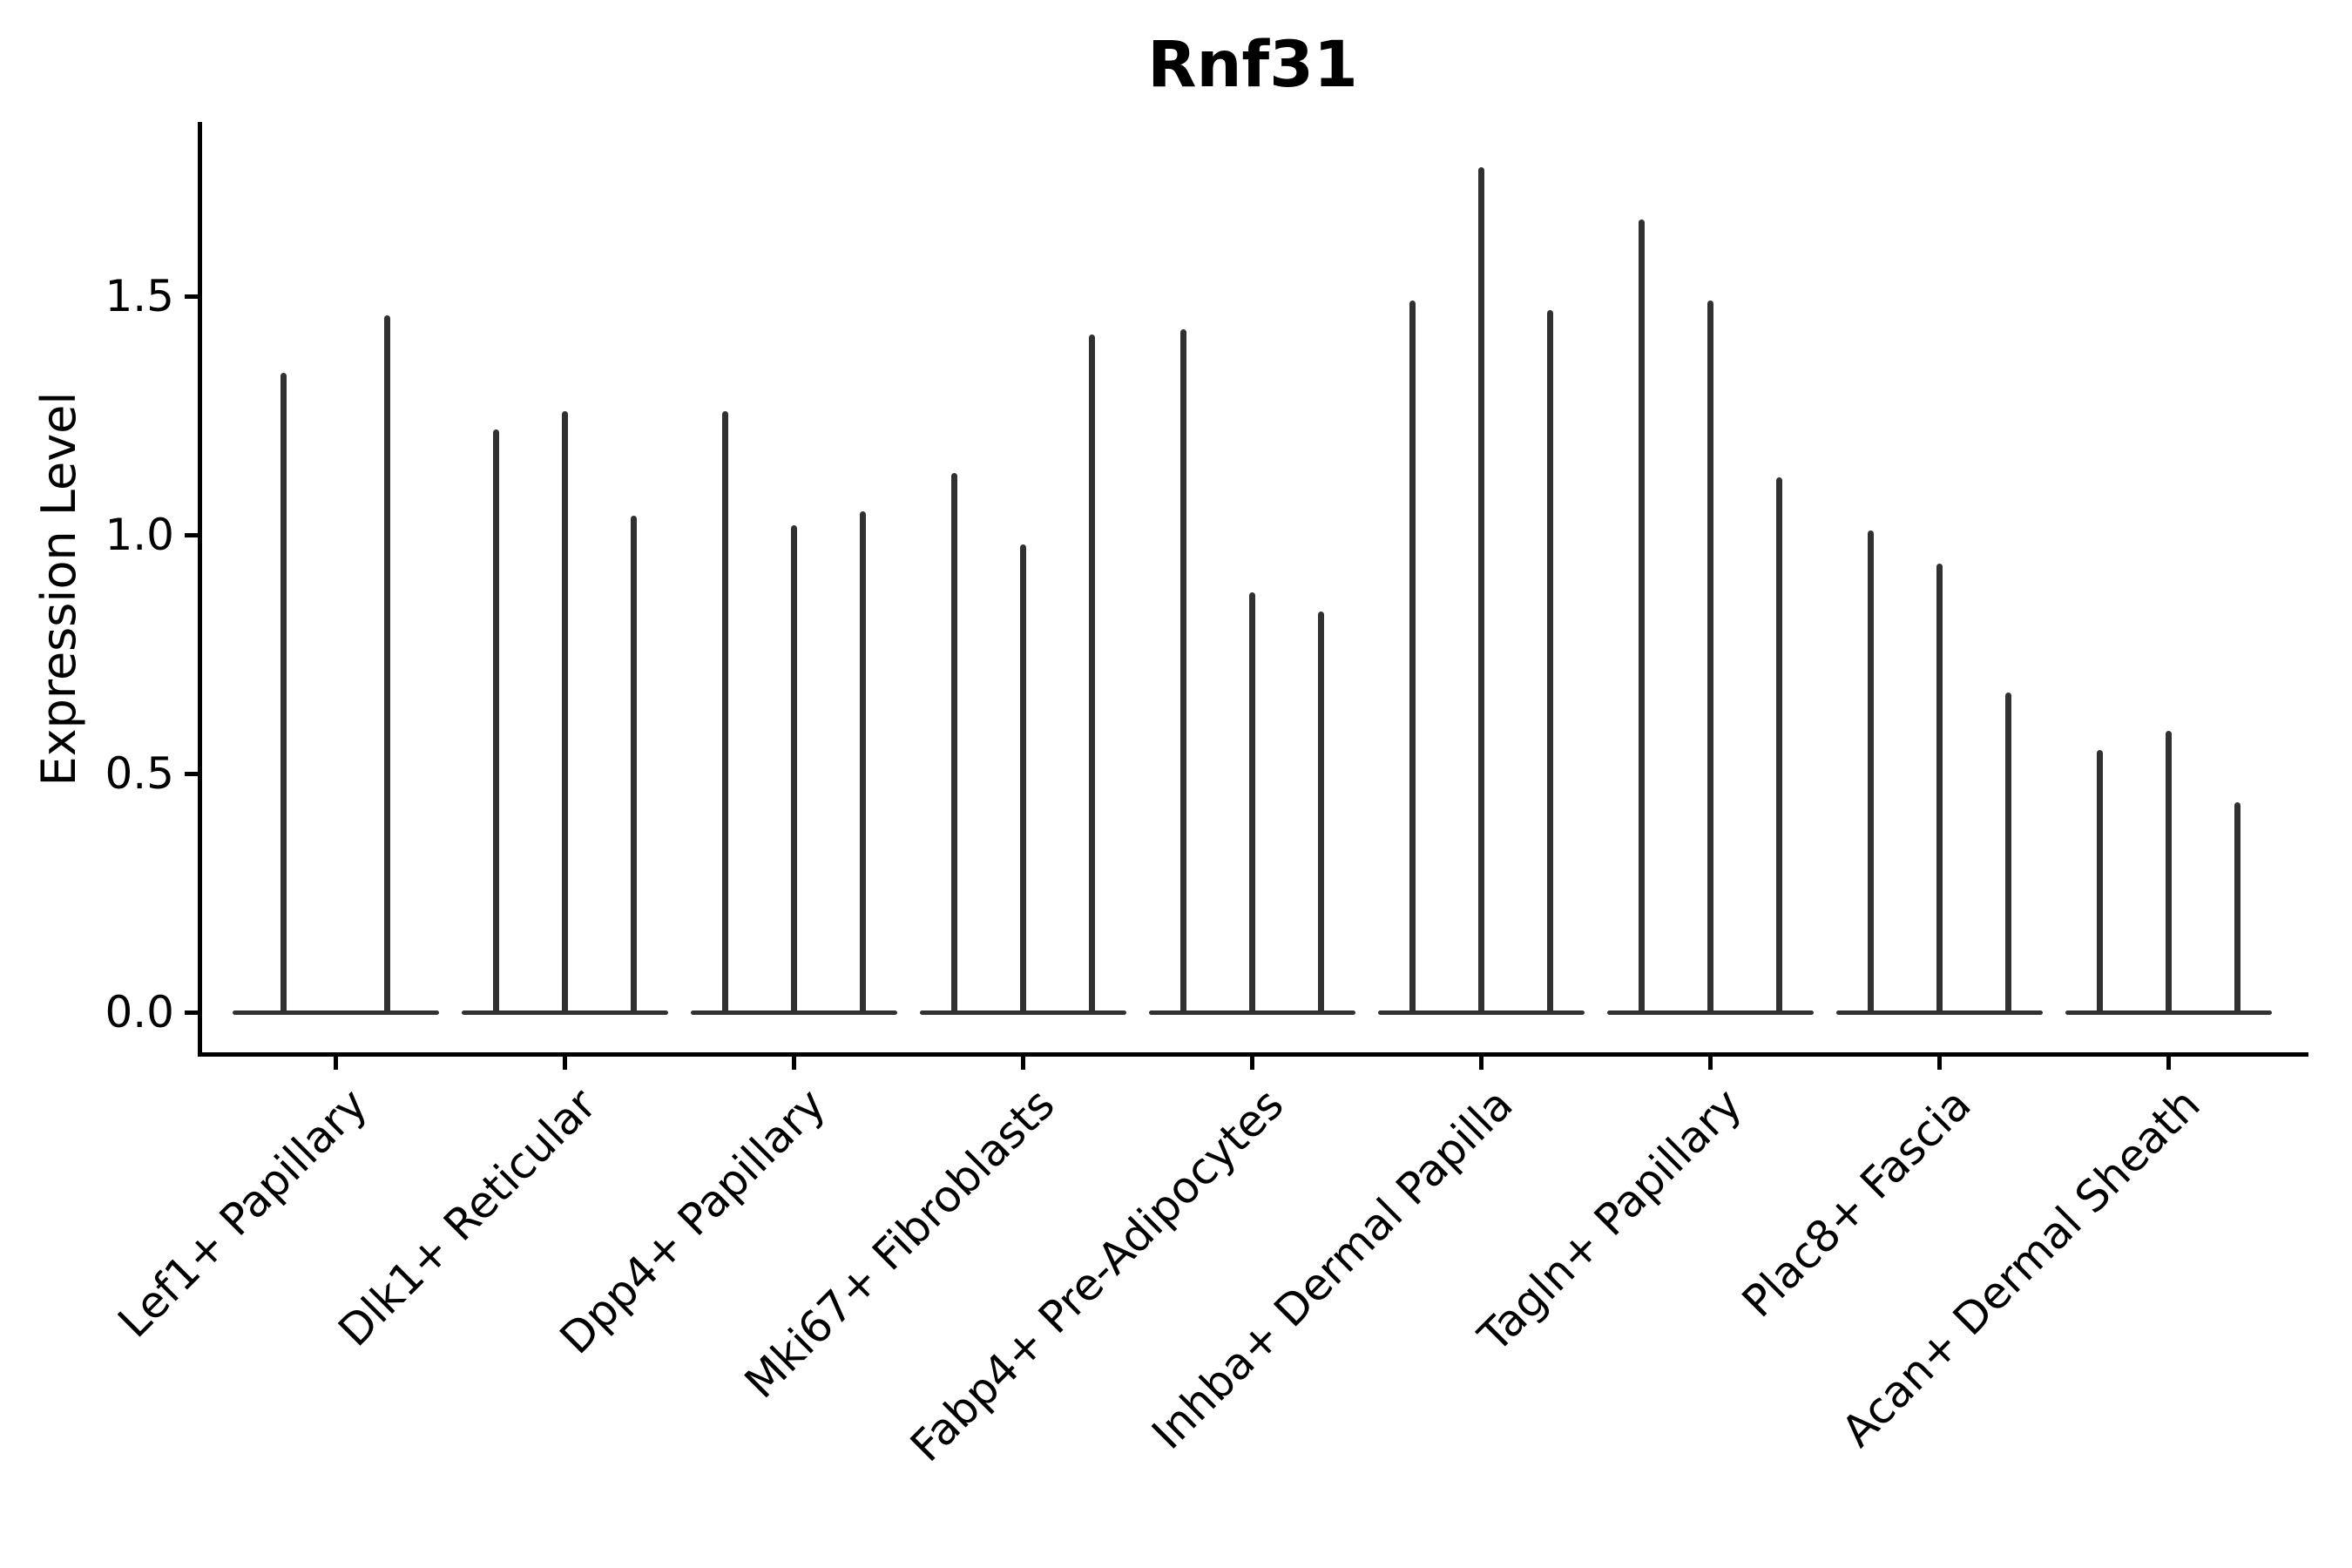  I want to click on y-tick-label: 1.5, so click(139, 296).